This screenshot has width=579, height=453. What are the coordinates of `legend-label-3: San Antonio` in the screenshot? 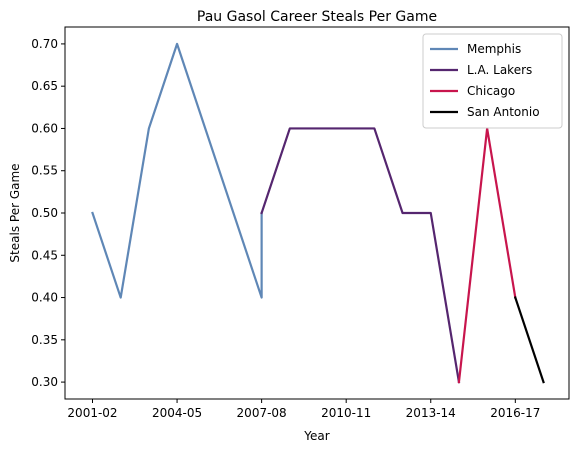 It's located at (503, 112).